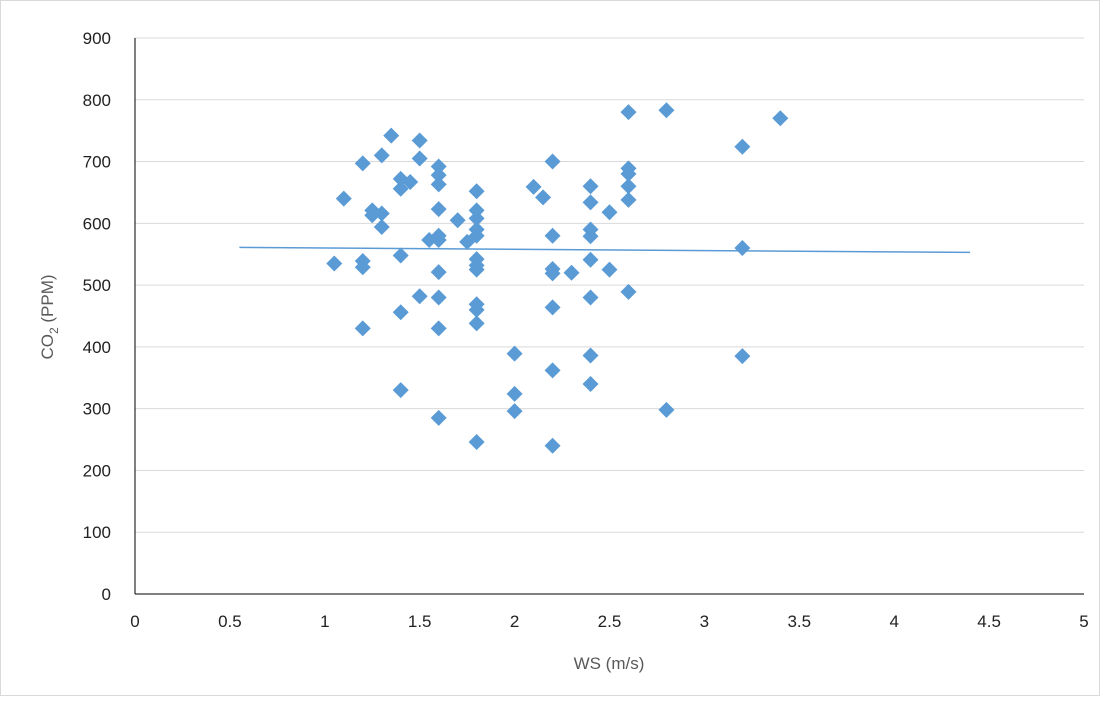  Describe the element at coordinates (97, 162) in the screenshot. I see `y-tick-label: 700` at that location.